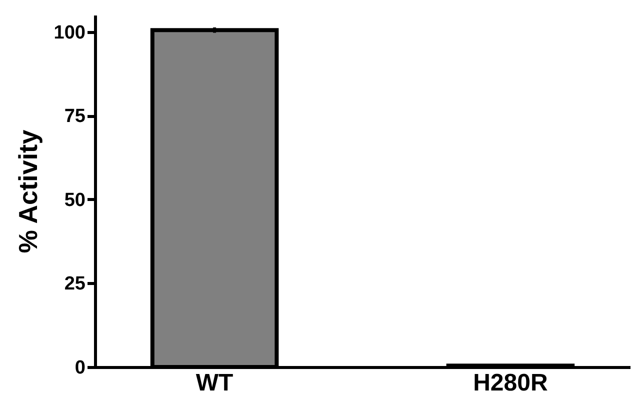 This screenshot has width=634, height=417. What do you see at coordinates (75, 200) in the screenshot?
I see `y-tick-label: 50` at bounding box center [75, 200].